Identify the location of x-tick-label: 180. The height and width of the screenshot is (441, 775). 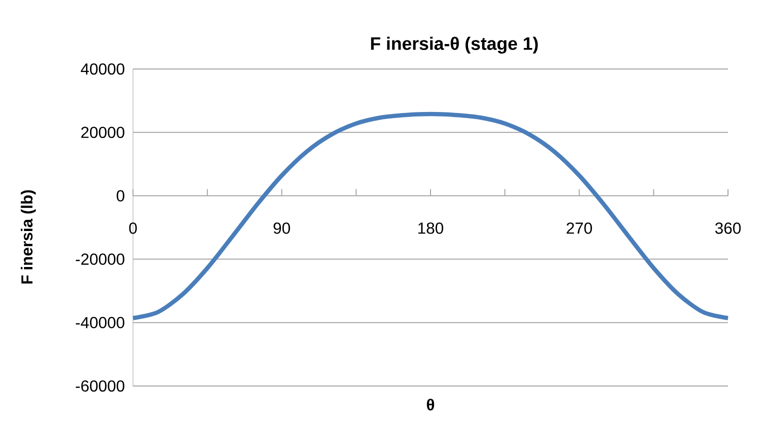
(431, 228).